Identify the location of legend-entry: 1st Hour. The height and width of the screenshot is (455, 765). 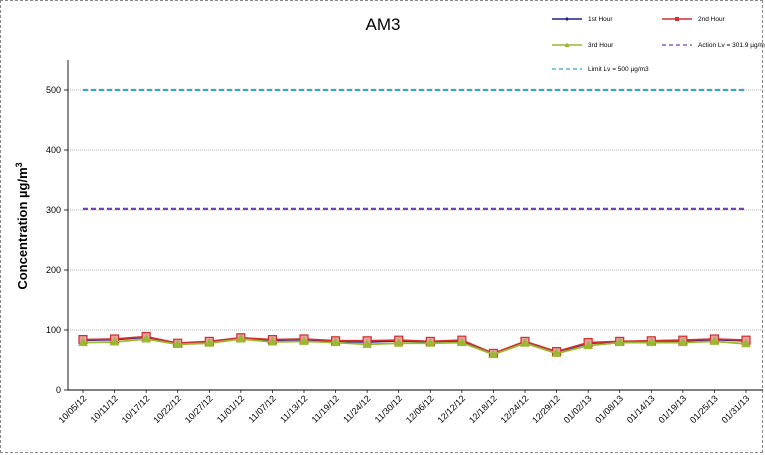
(582, 19).